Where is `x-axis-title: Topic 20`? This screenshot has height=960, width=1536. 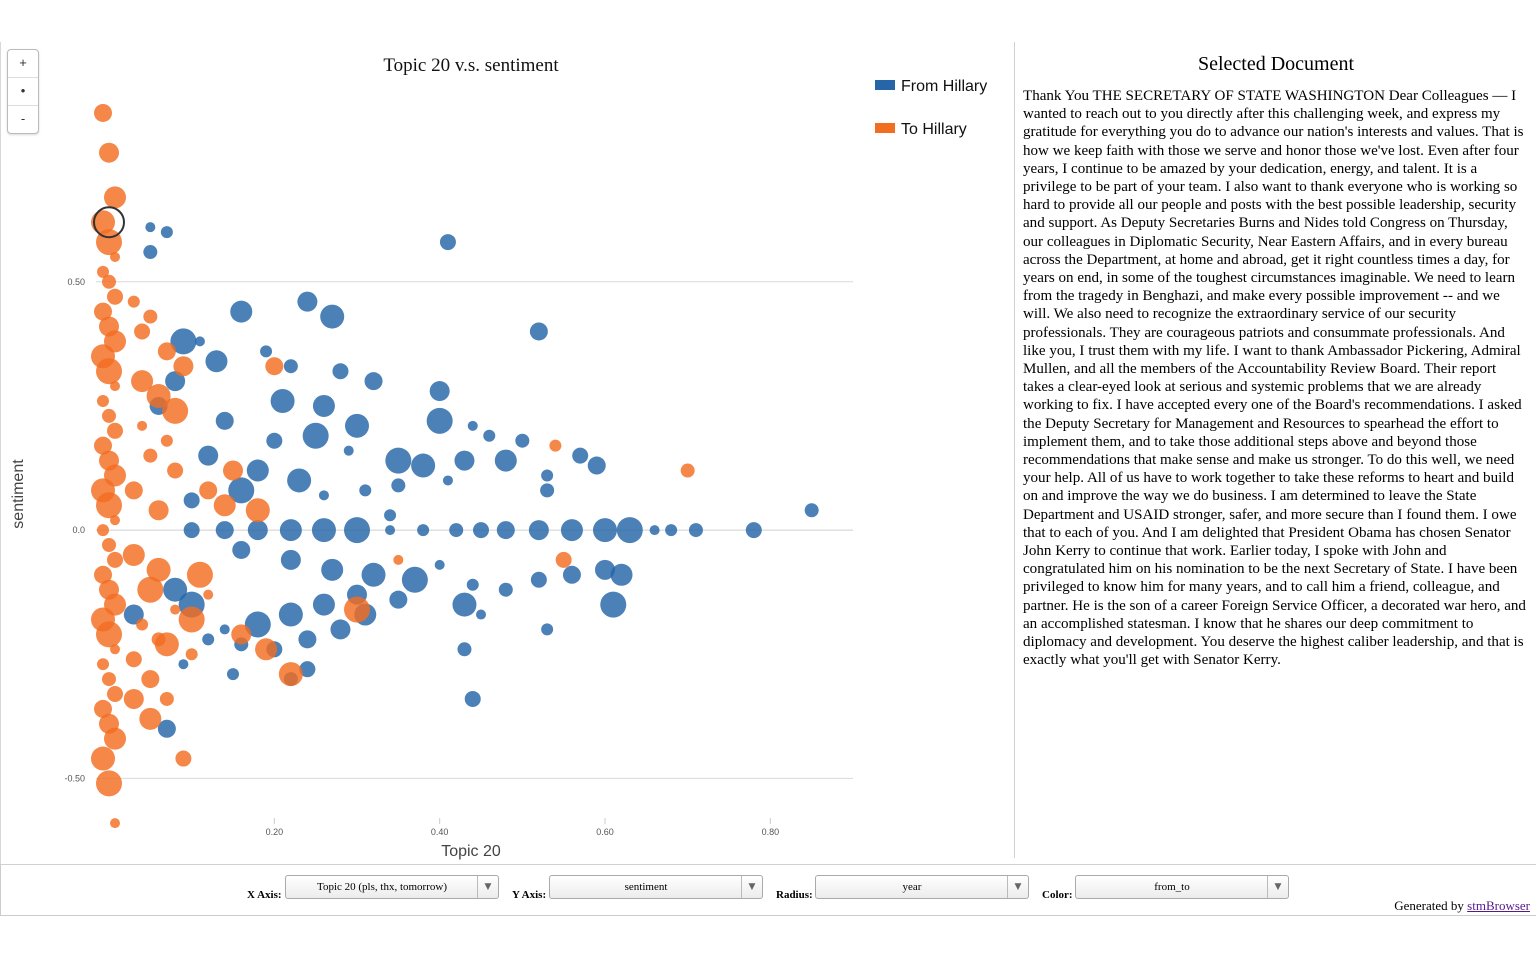
x-axis-title: Topic 20 is located at coordinates (471, 851).